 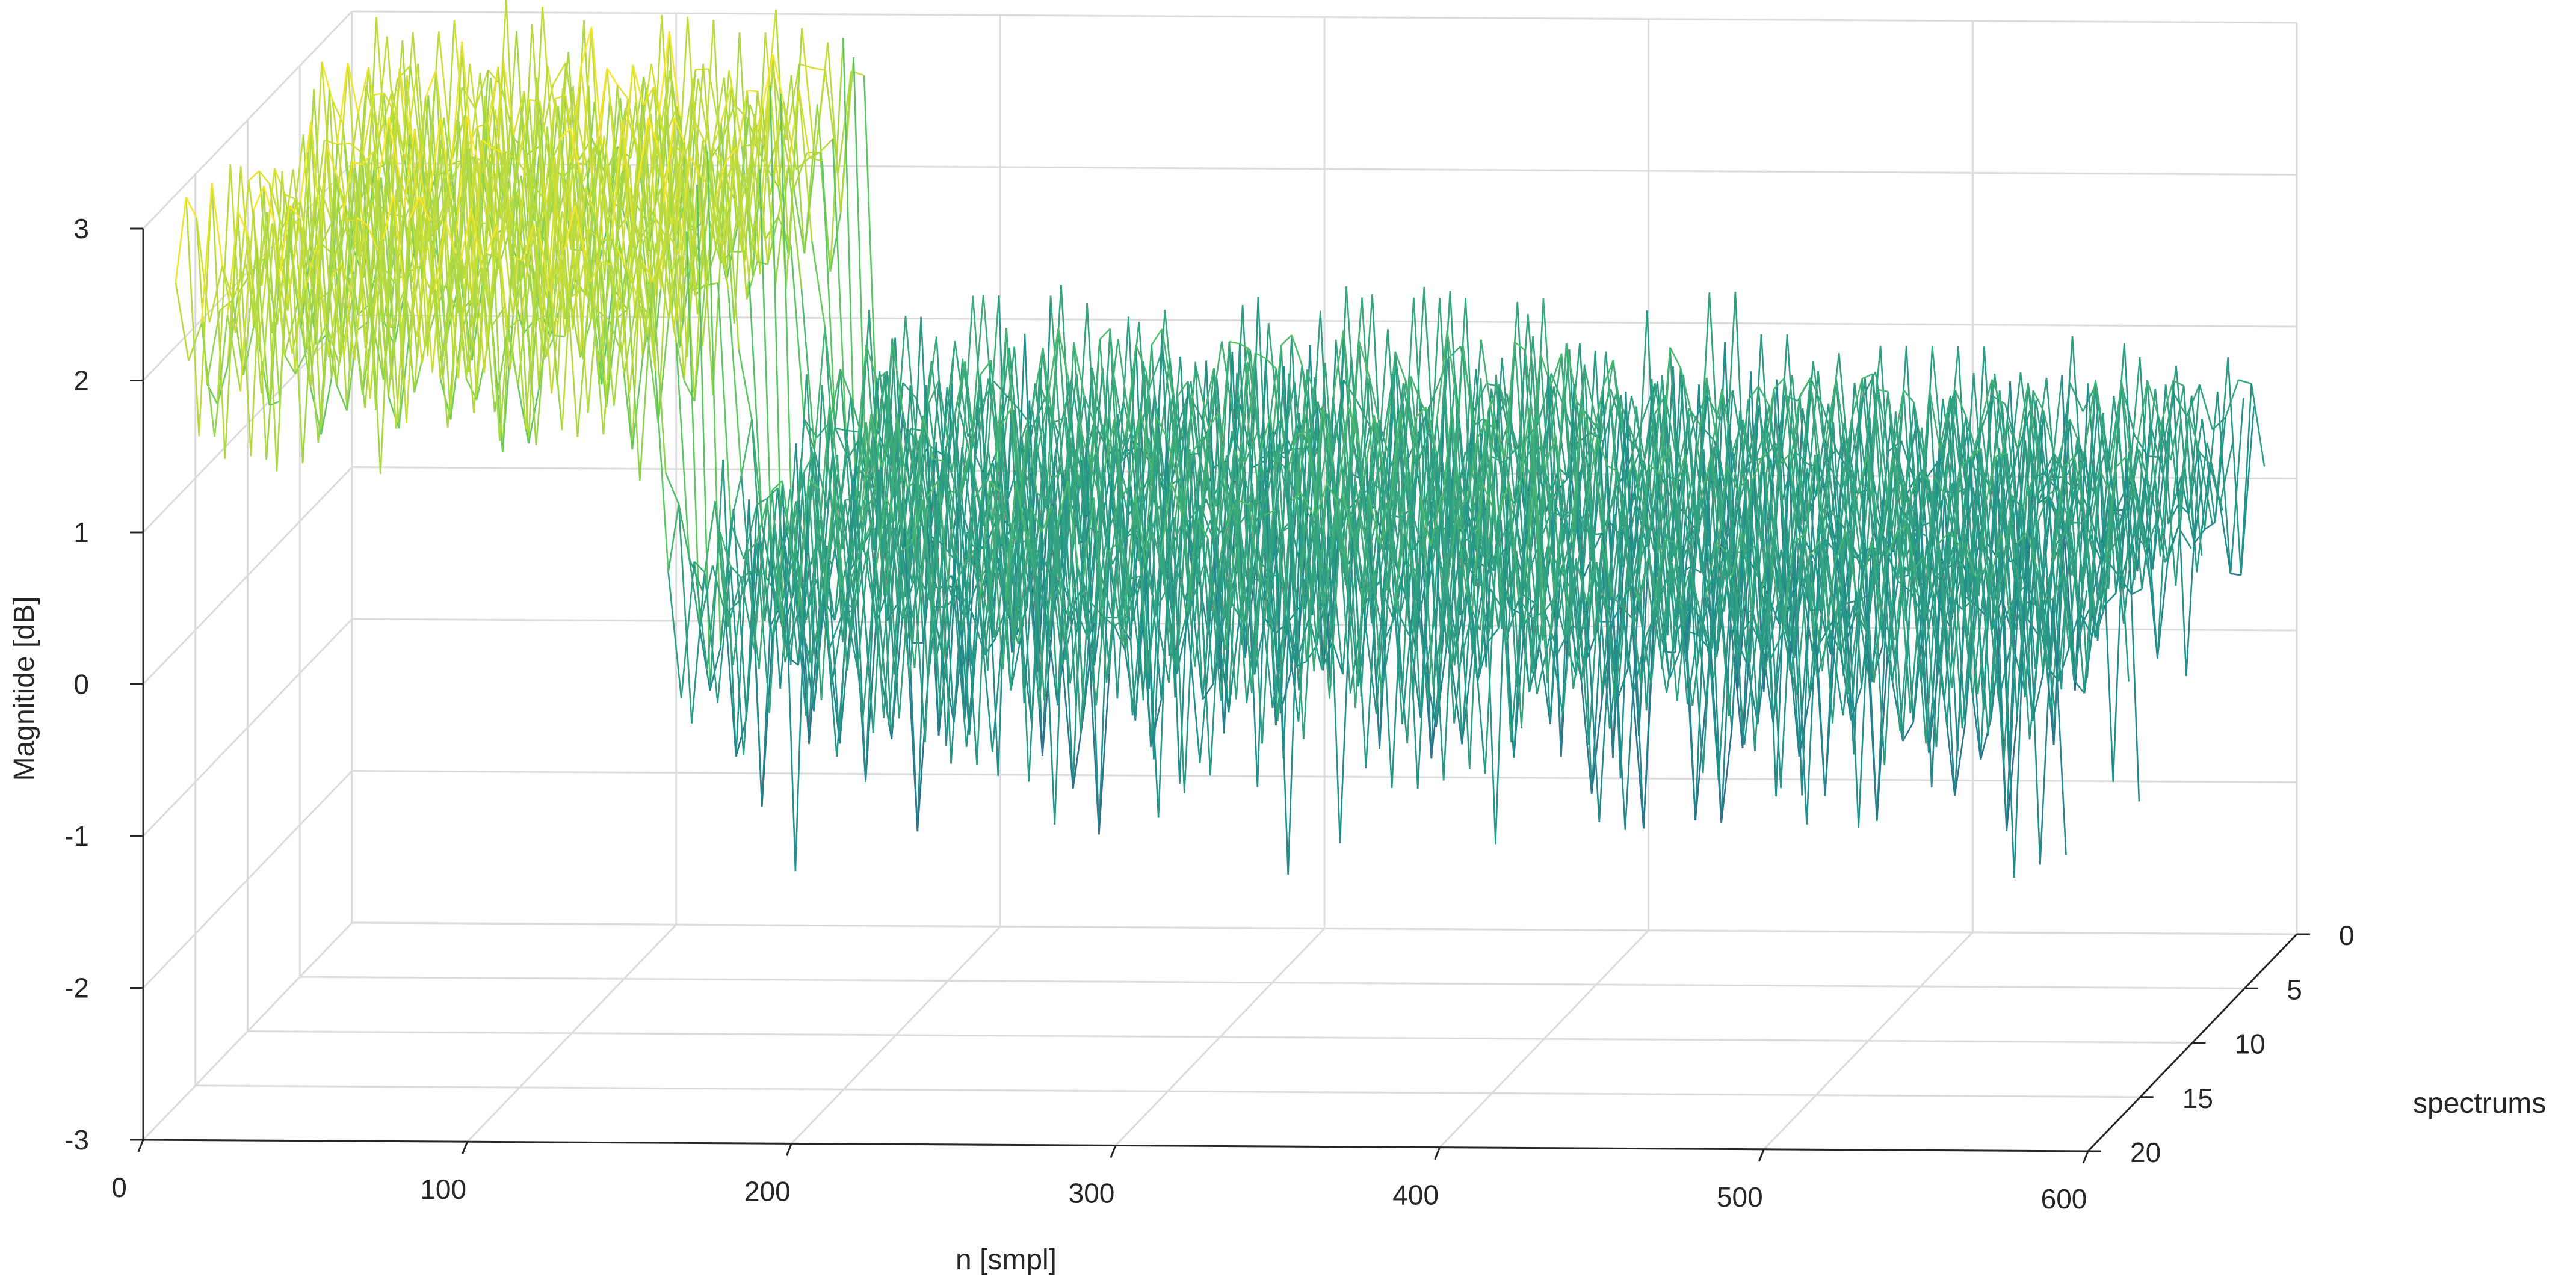 What do you see at coordinates (119, 1187) in the screenshot?
I see `x-tick-label: 0` at bounding box center [119, 1187].